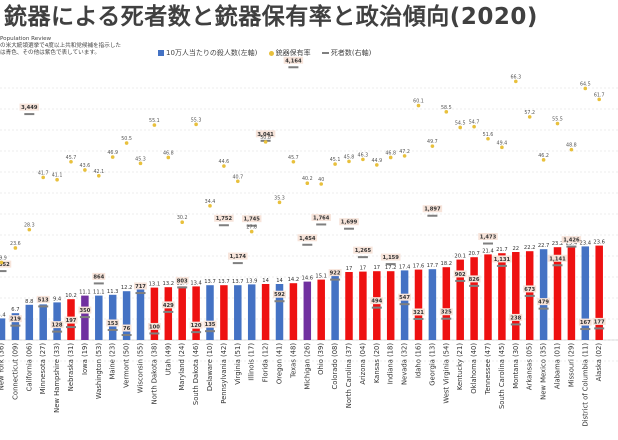 The width and height of the screenshot is (618, 440). I want to click on ownership-label-31: 49.7, so click(432, 142).